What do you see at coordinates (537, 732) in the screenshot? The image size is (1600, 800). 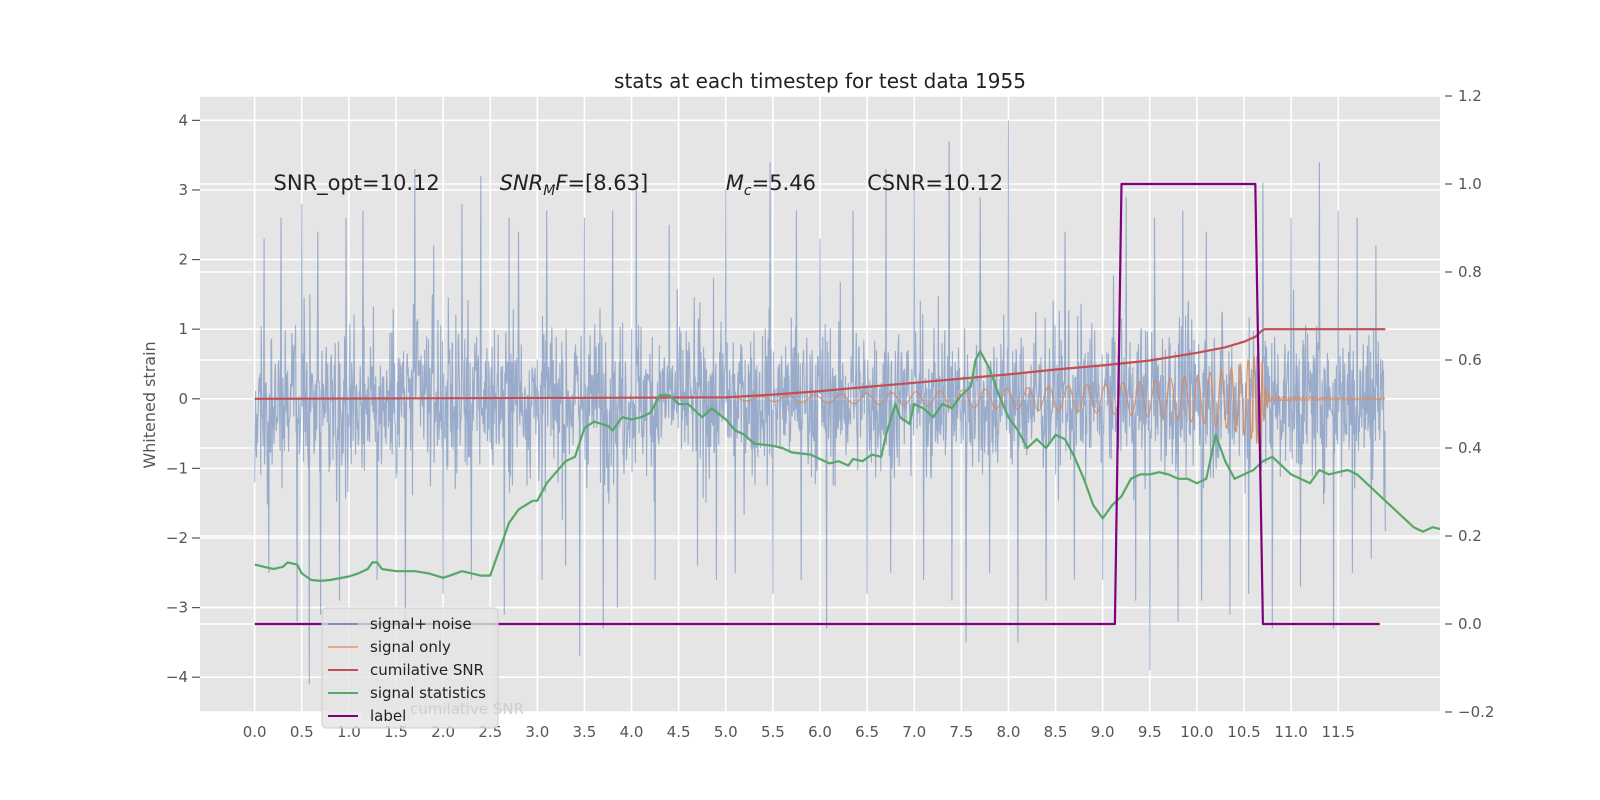 I see `x-tick-label: 3.0` at bounding box center [537, 732].